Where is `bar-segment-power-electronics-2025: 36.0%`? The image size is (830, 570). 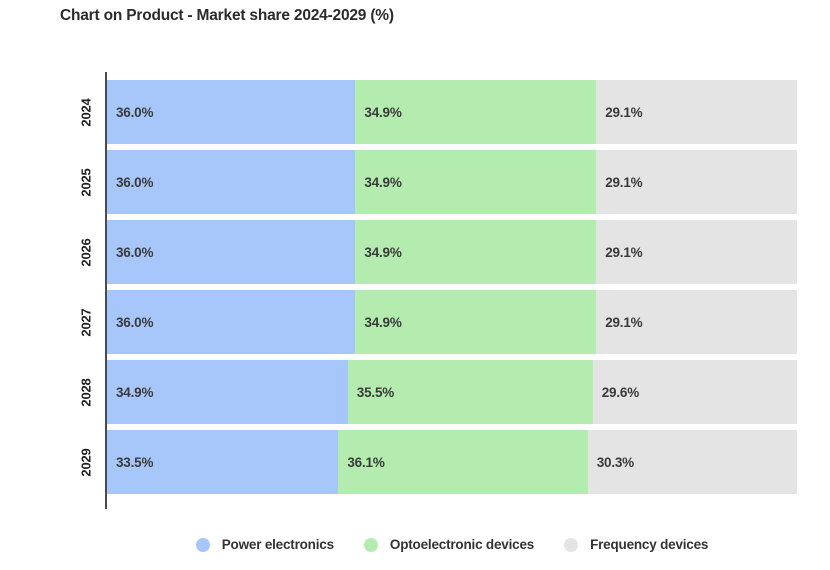
bar-segment-power-electronics-2025: 36.0% is located at coordinates (231, 182).